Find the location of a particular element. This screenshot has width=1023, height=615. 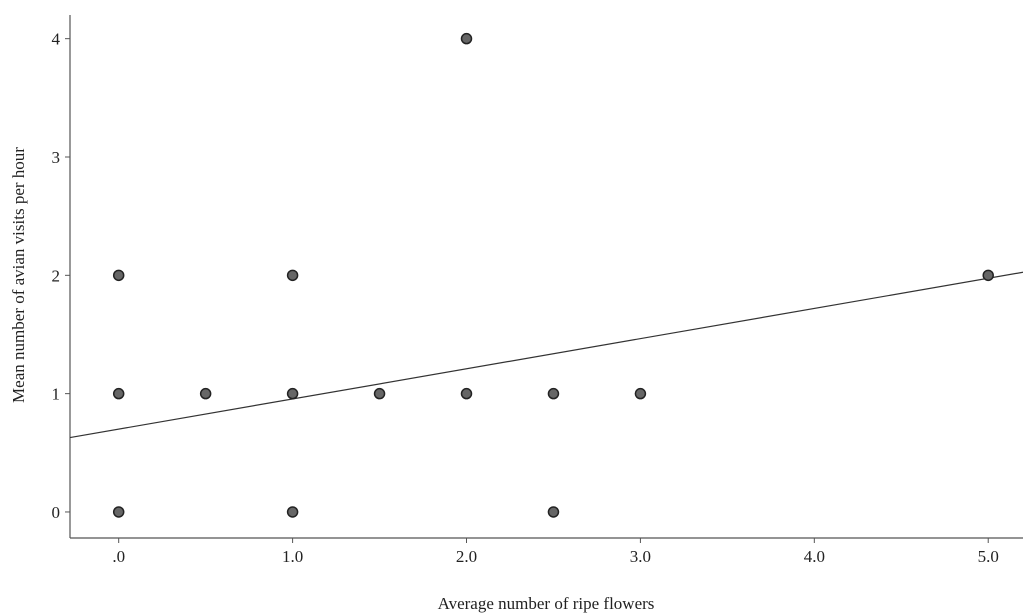

y-tick-label: 3 is located at coordinates (56, 157).